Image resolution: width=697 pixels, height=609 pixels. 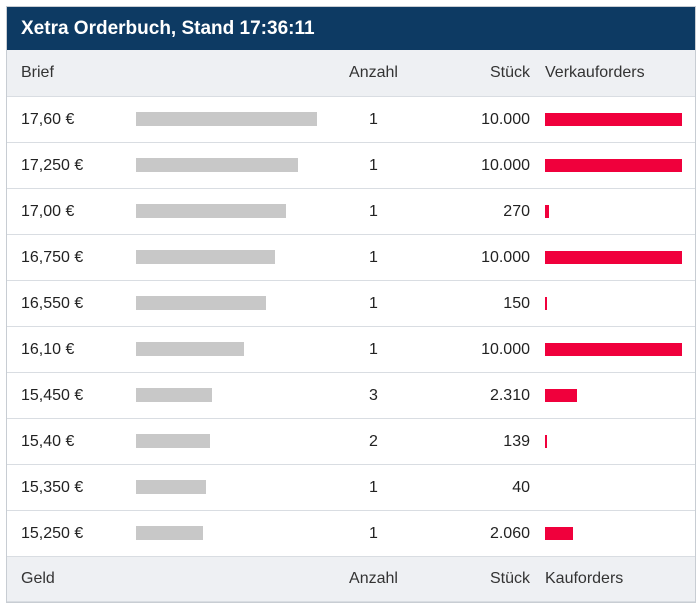 What do you see at coordinates (373, 441) in the screenshot?
I see `count-cell: 2` at bounding box center [373, 441].